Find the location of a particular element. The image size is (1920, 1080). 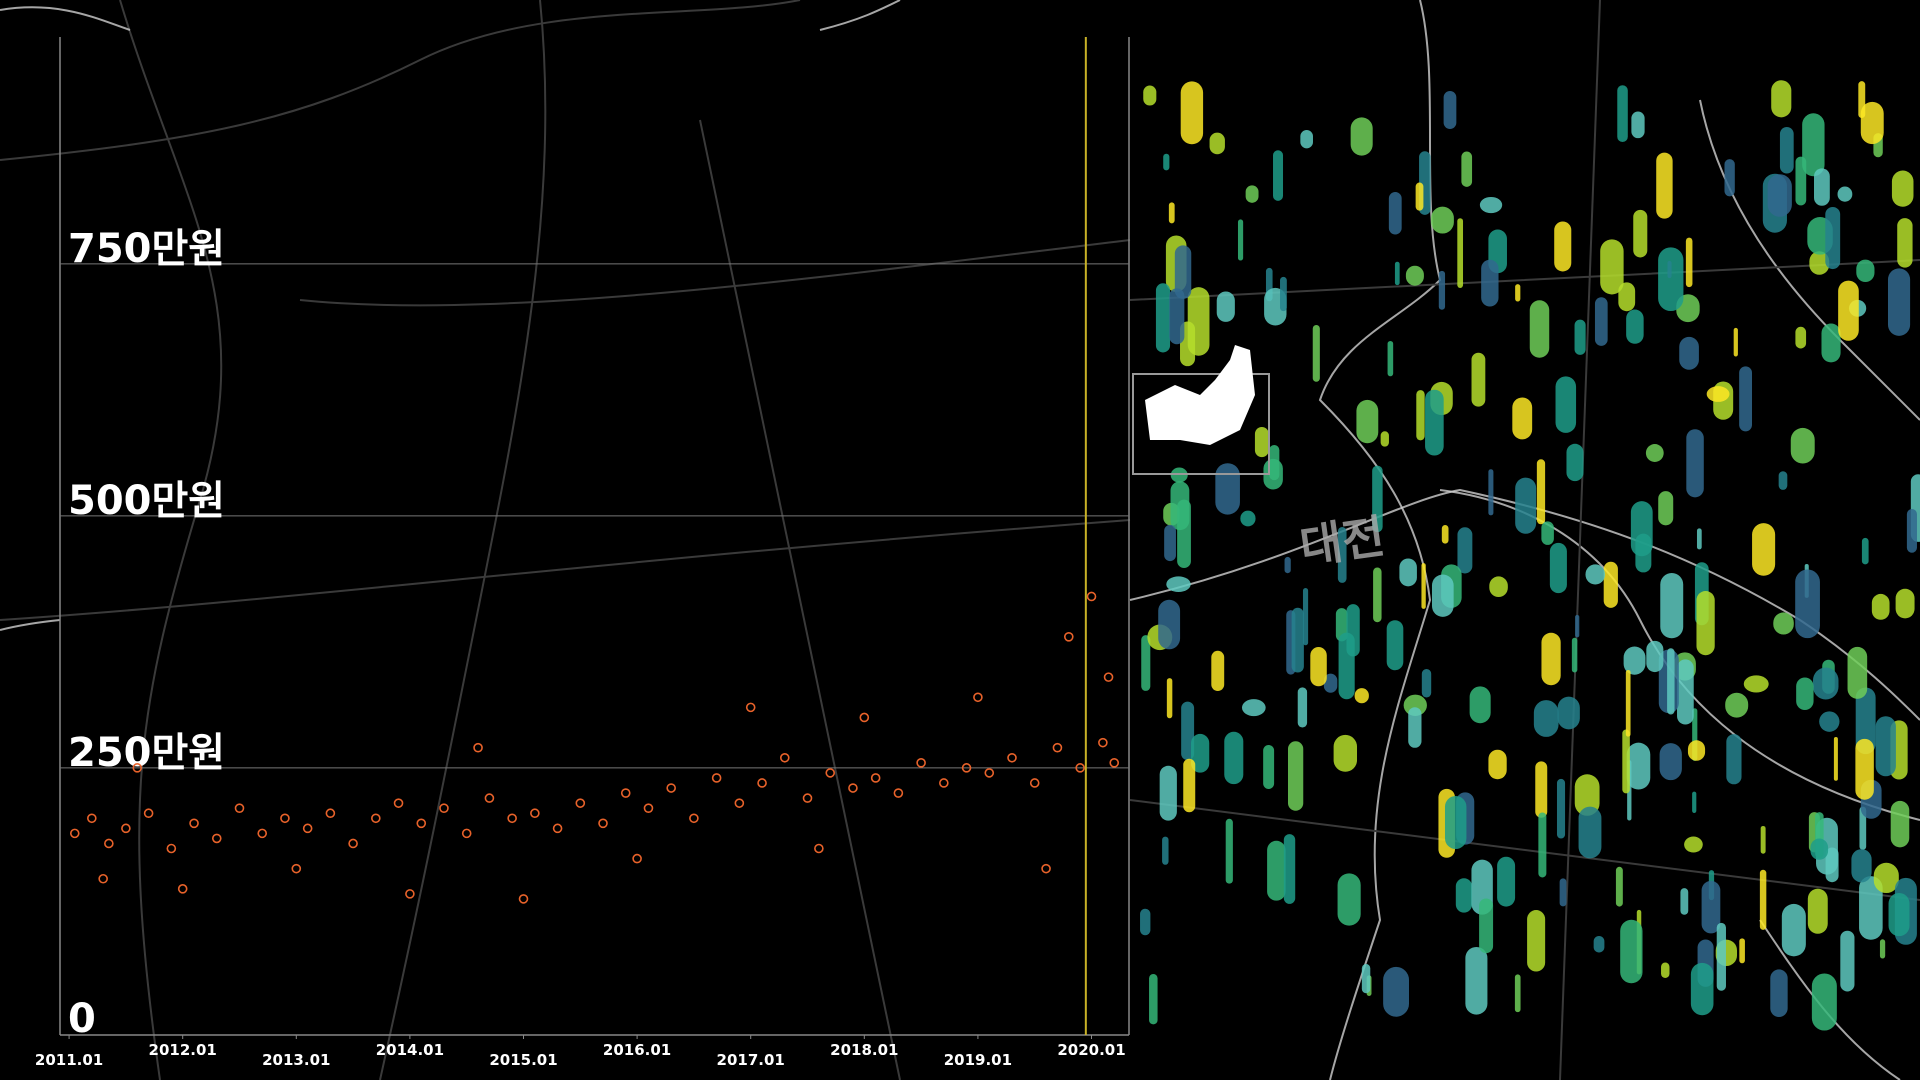

x-tick-label: 2020.01 is located at coordinates (1091, 1050).